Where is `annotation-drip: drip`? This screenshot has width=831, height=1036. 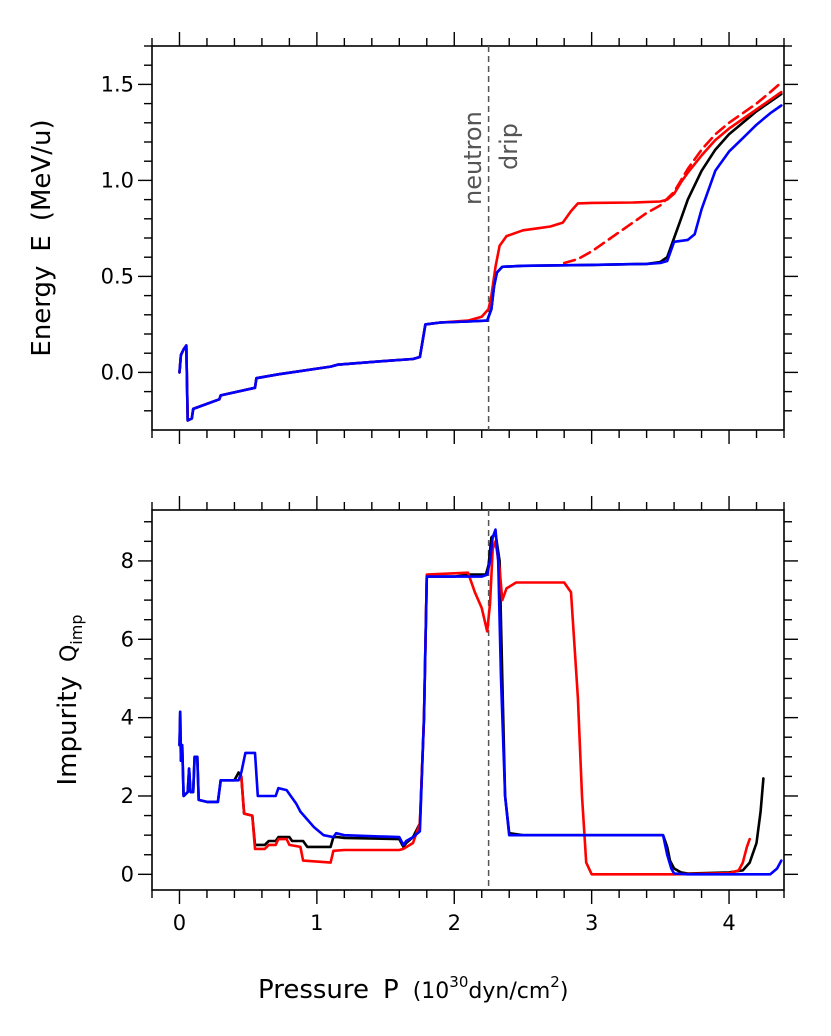
annotation-drip: drip is located at coordinates (509, 146).